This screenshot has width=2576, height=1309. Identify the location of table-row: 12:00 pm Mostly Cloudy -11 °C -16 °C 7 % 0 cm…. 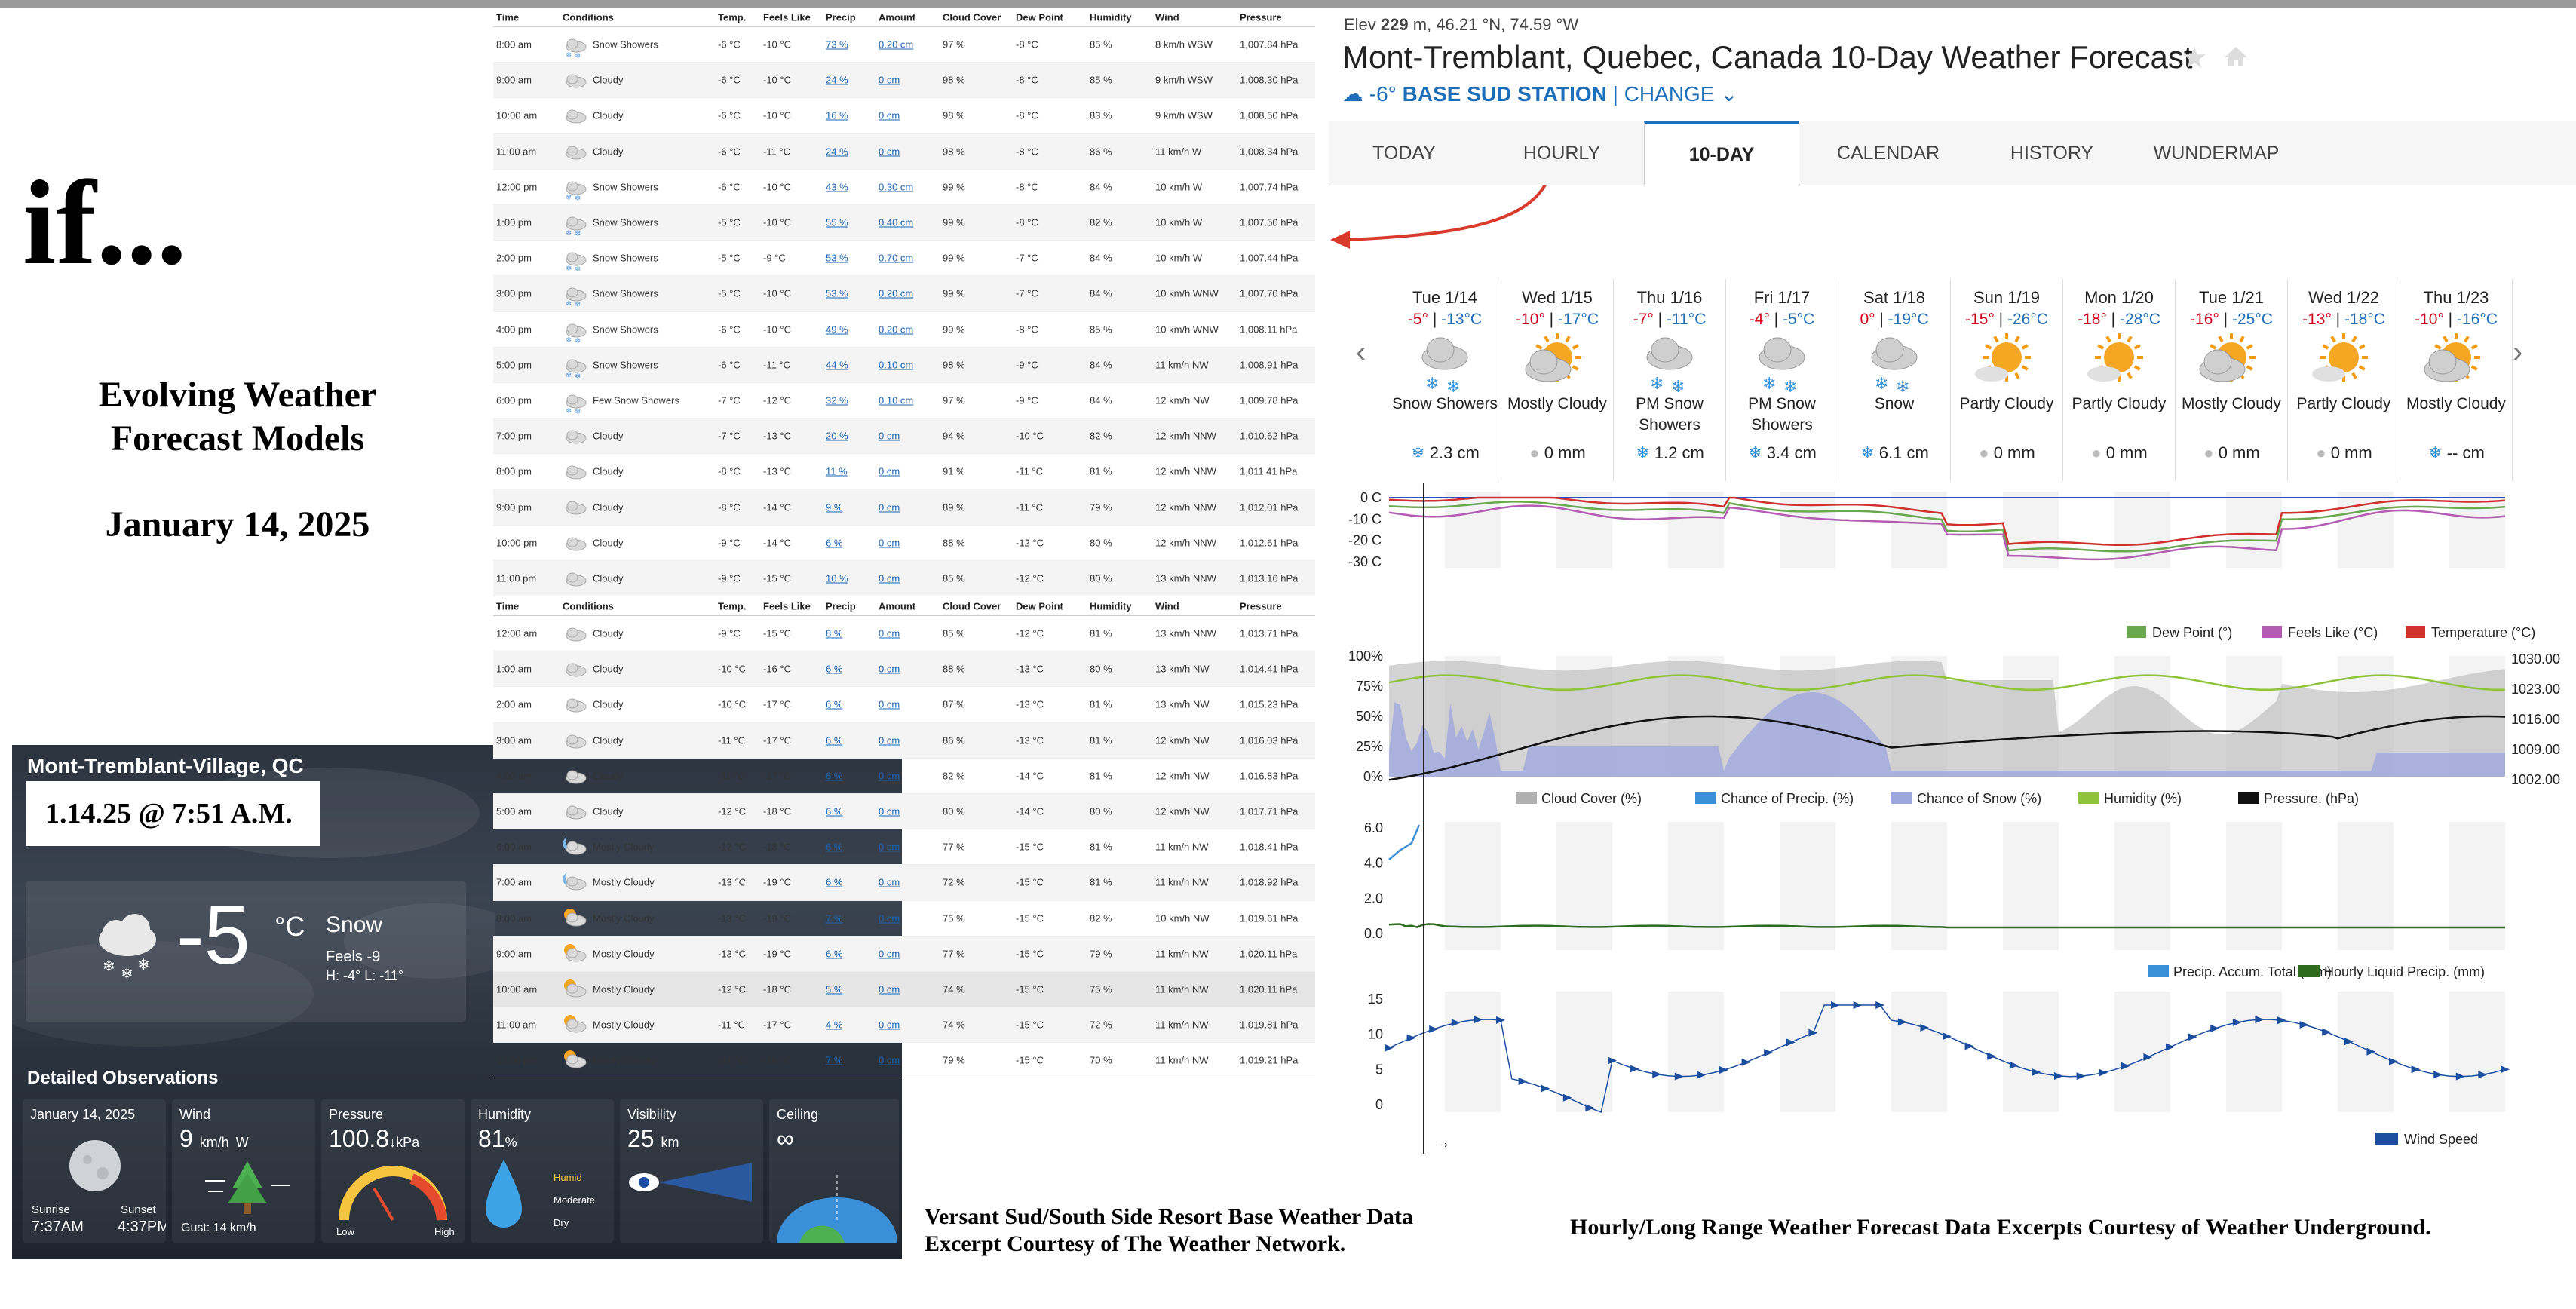
(904, 1060).